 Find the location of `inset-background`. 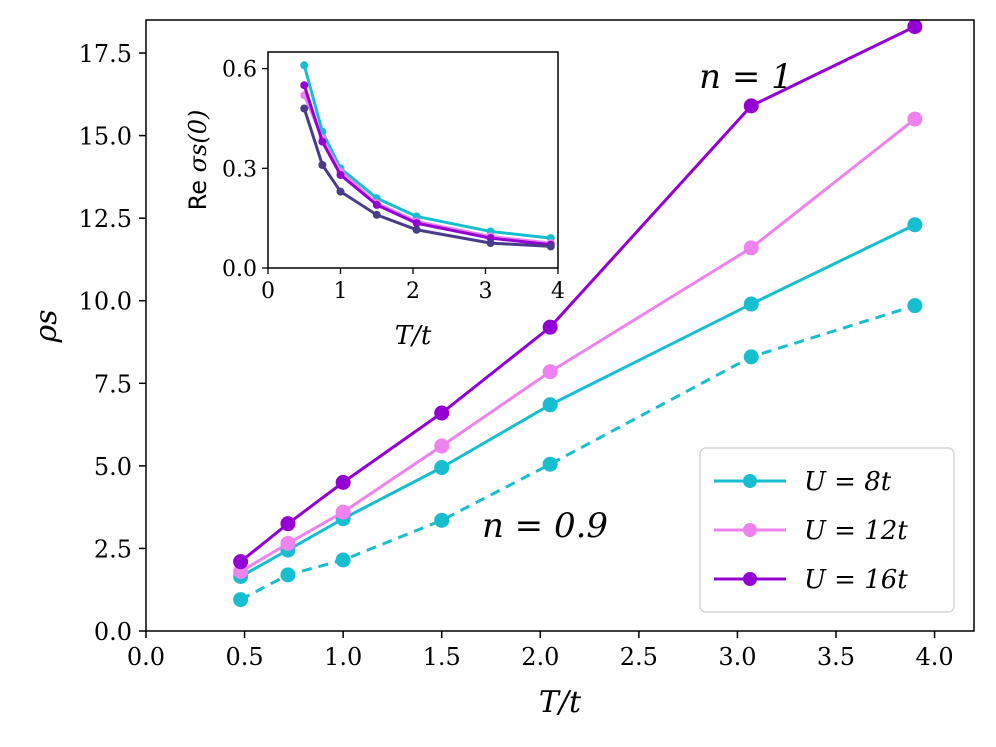

inset-background is located at coordinates (413, 160).